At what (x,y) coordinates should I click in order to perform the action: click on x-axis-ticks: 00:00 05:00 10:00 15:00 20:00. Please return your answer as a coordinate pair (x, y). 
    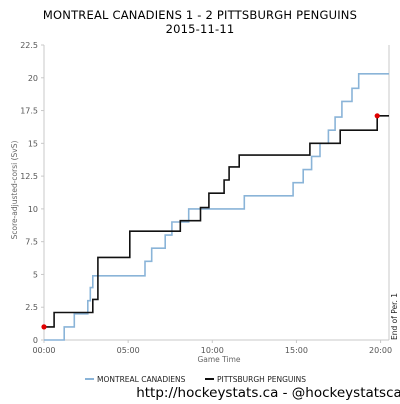
    Looking at the image, I should click on (212, 347).